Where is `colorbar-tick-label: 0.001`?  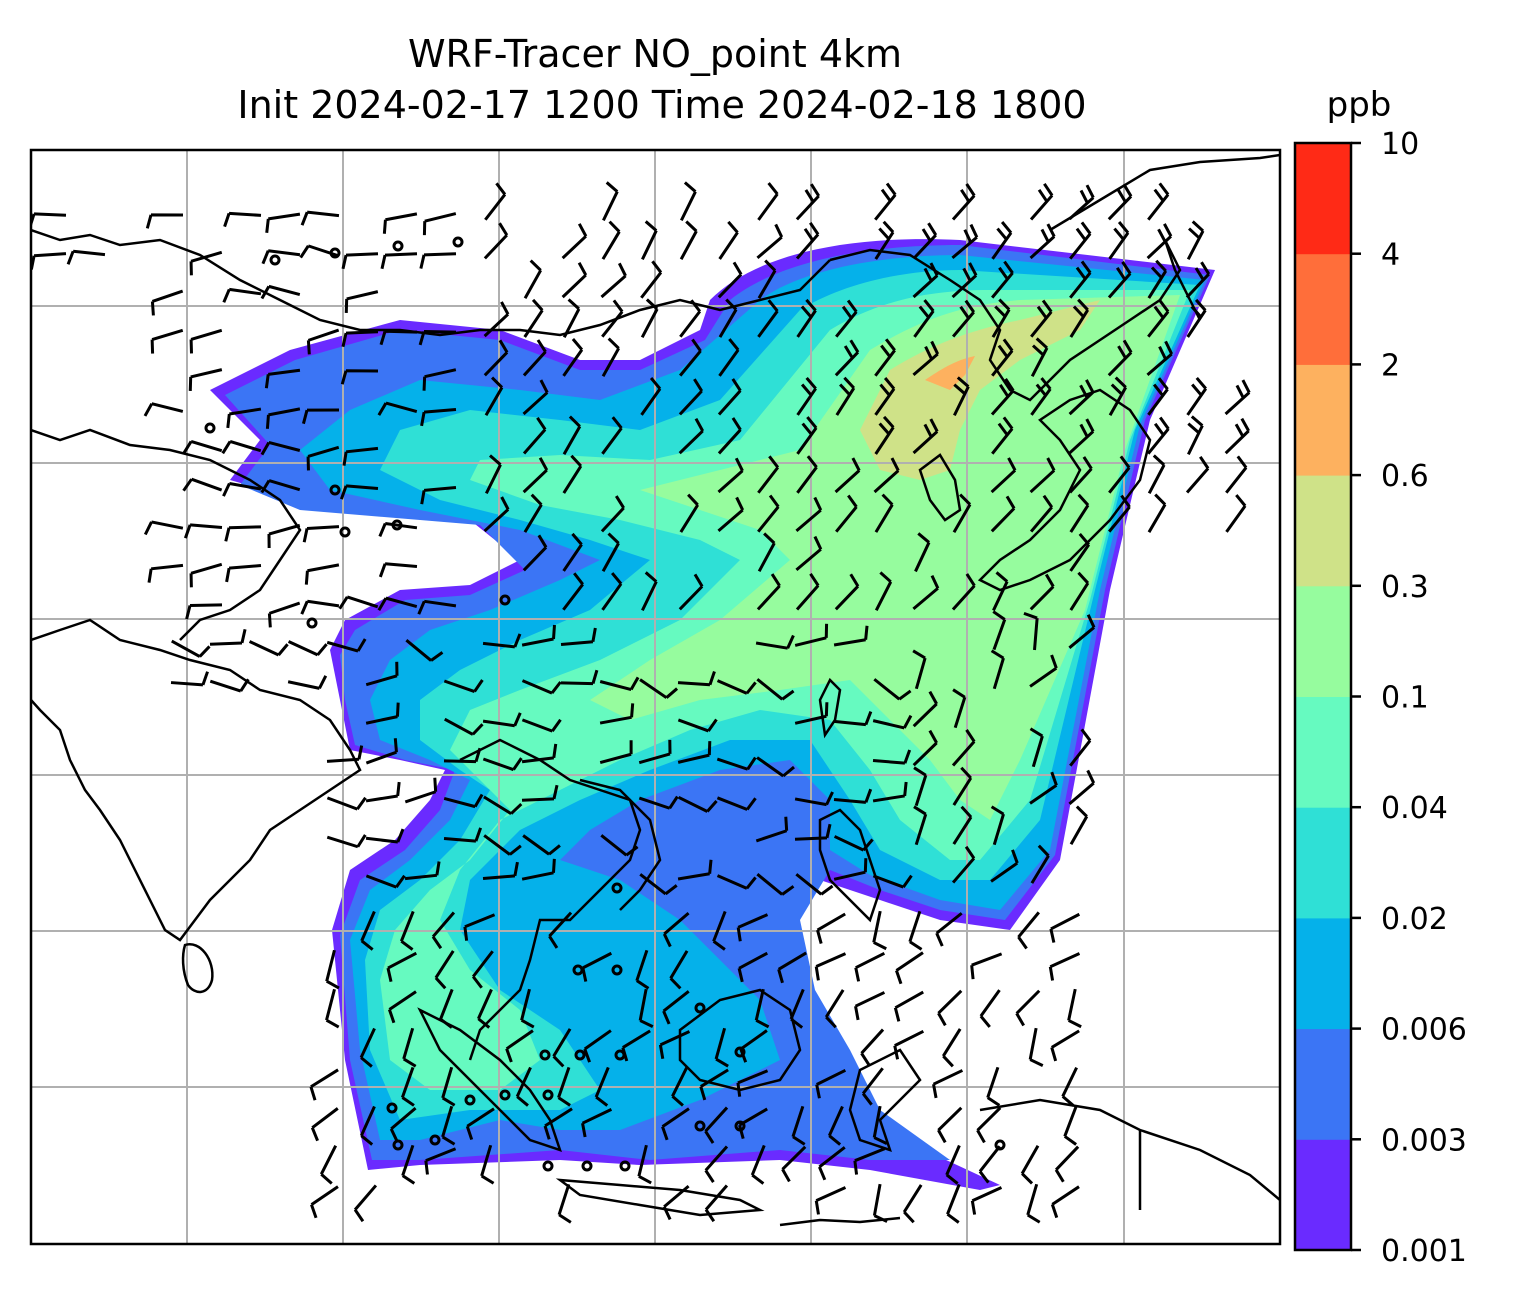 colorbar-tick-label: 0.001 is located at coordinates (1424, 1251).